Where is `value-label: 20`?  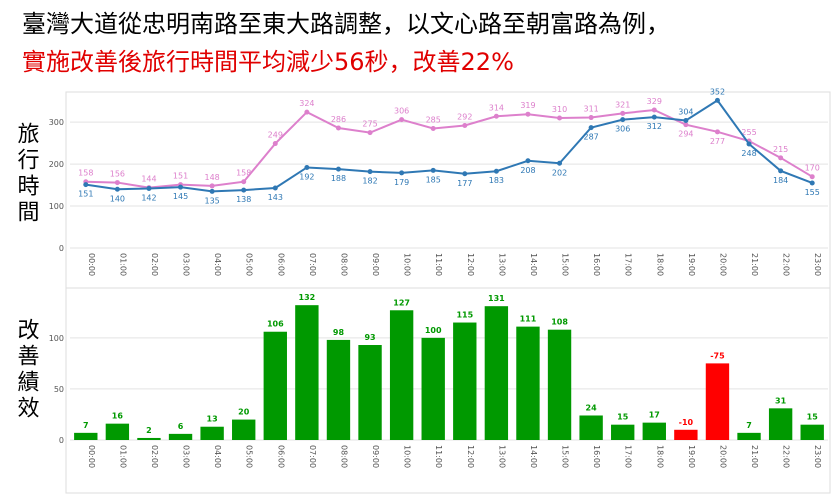
value-label: 20 is located at coordinates (244, 412).